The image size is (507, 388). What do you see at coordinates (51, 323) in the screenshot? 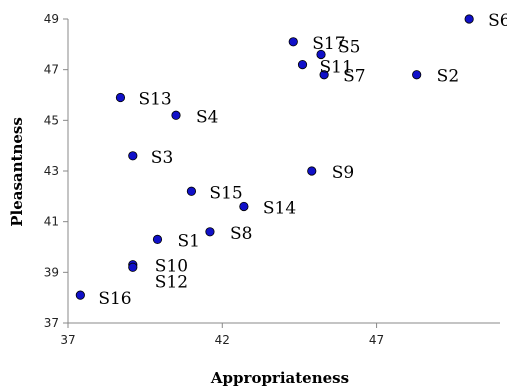
I see `y-tick-label: 37` at bounding box center [51, 323].